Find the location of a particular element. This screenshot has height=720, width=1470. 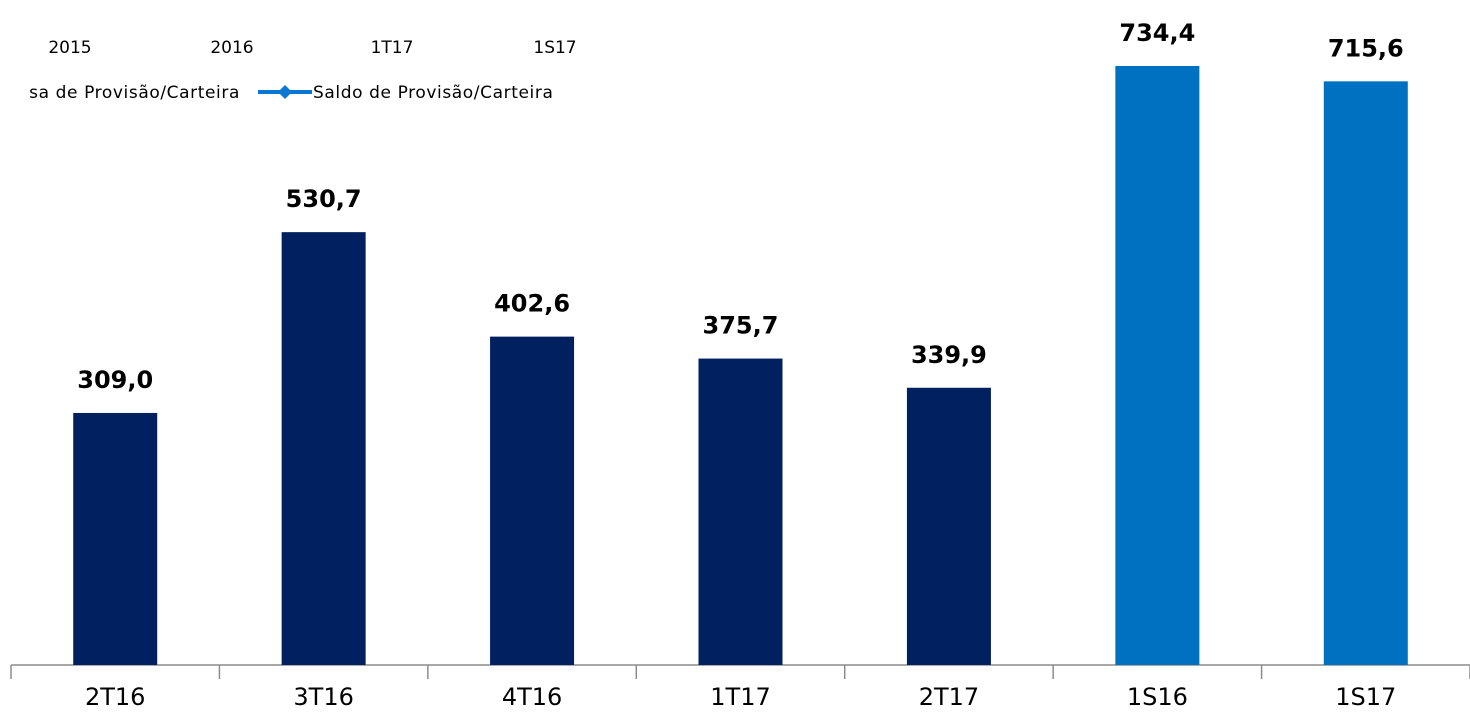

x-tick-label: 2T16 is located at coordinates (115, 697).